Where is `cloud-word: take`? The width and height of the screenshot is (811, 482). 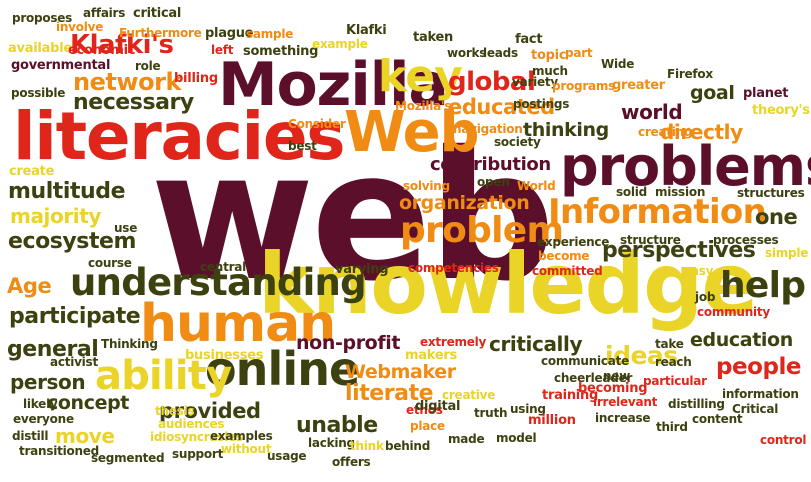
cloud-word: take is located at coordinates (669, 344).